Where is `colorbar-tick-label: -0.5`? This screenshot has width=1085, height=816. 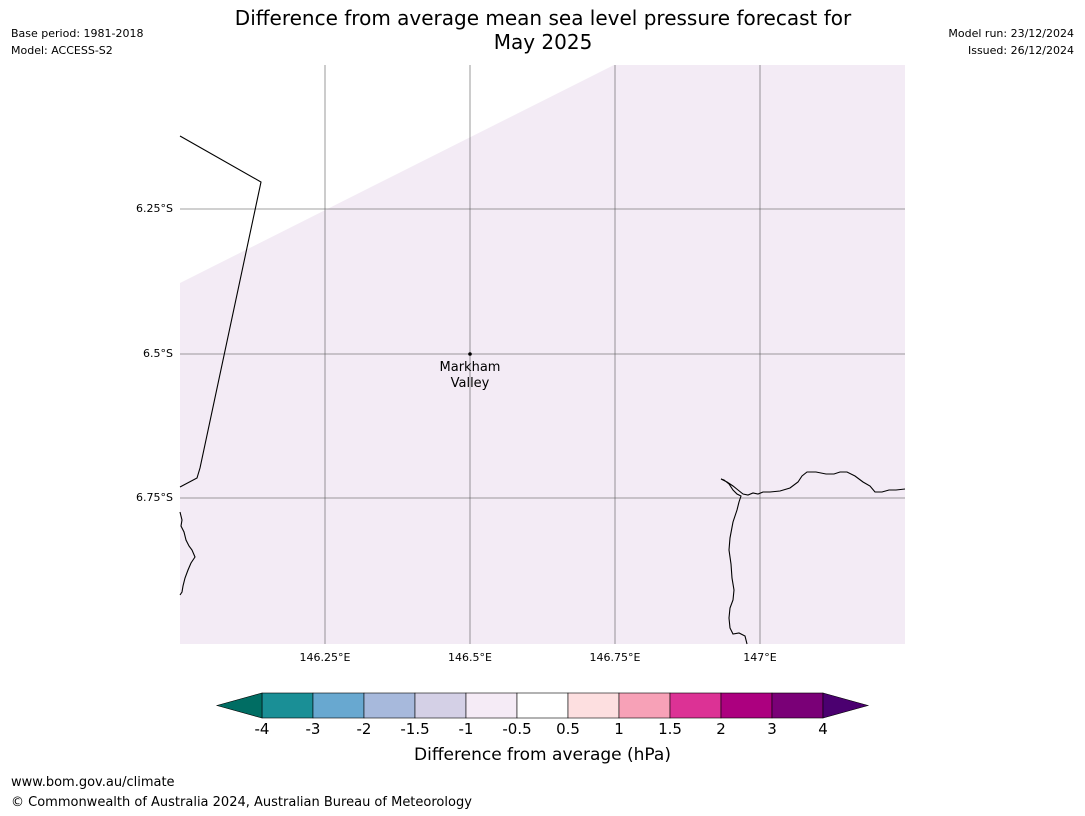
colorbar-tick-label: -0.5 is located at coordinates (517, 729).